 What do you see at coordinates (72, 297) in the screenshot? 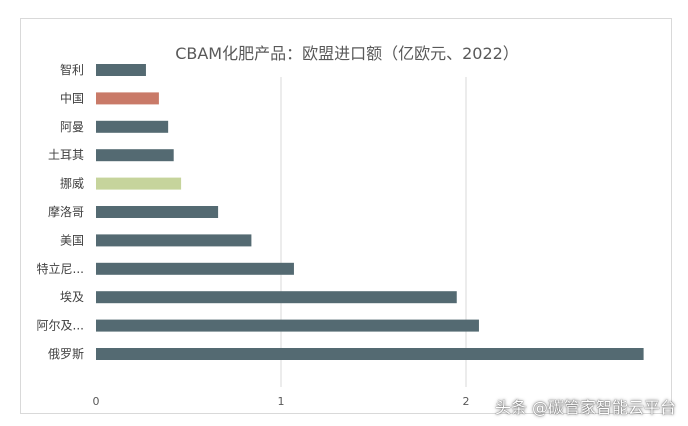
I see `category-label-8: 埃及` at bounding box center [72, 297].